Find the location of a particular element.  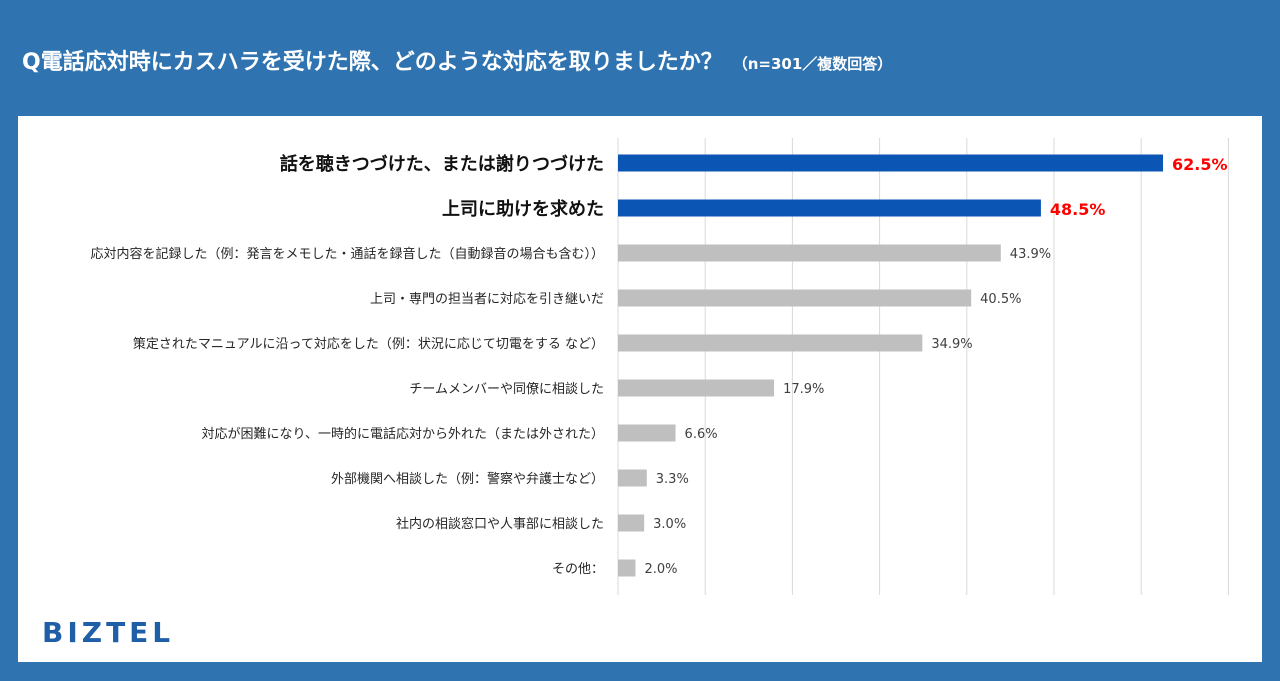

value-label: 43.9% is located at coordinates (1030, 254).